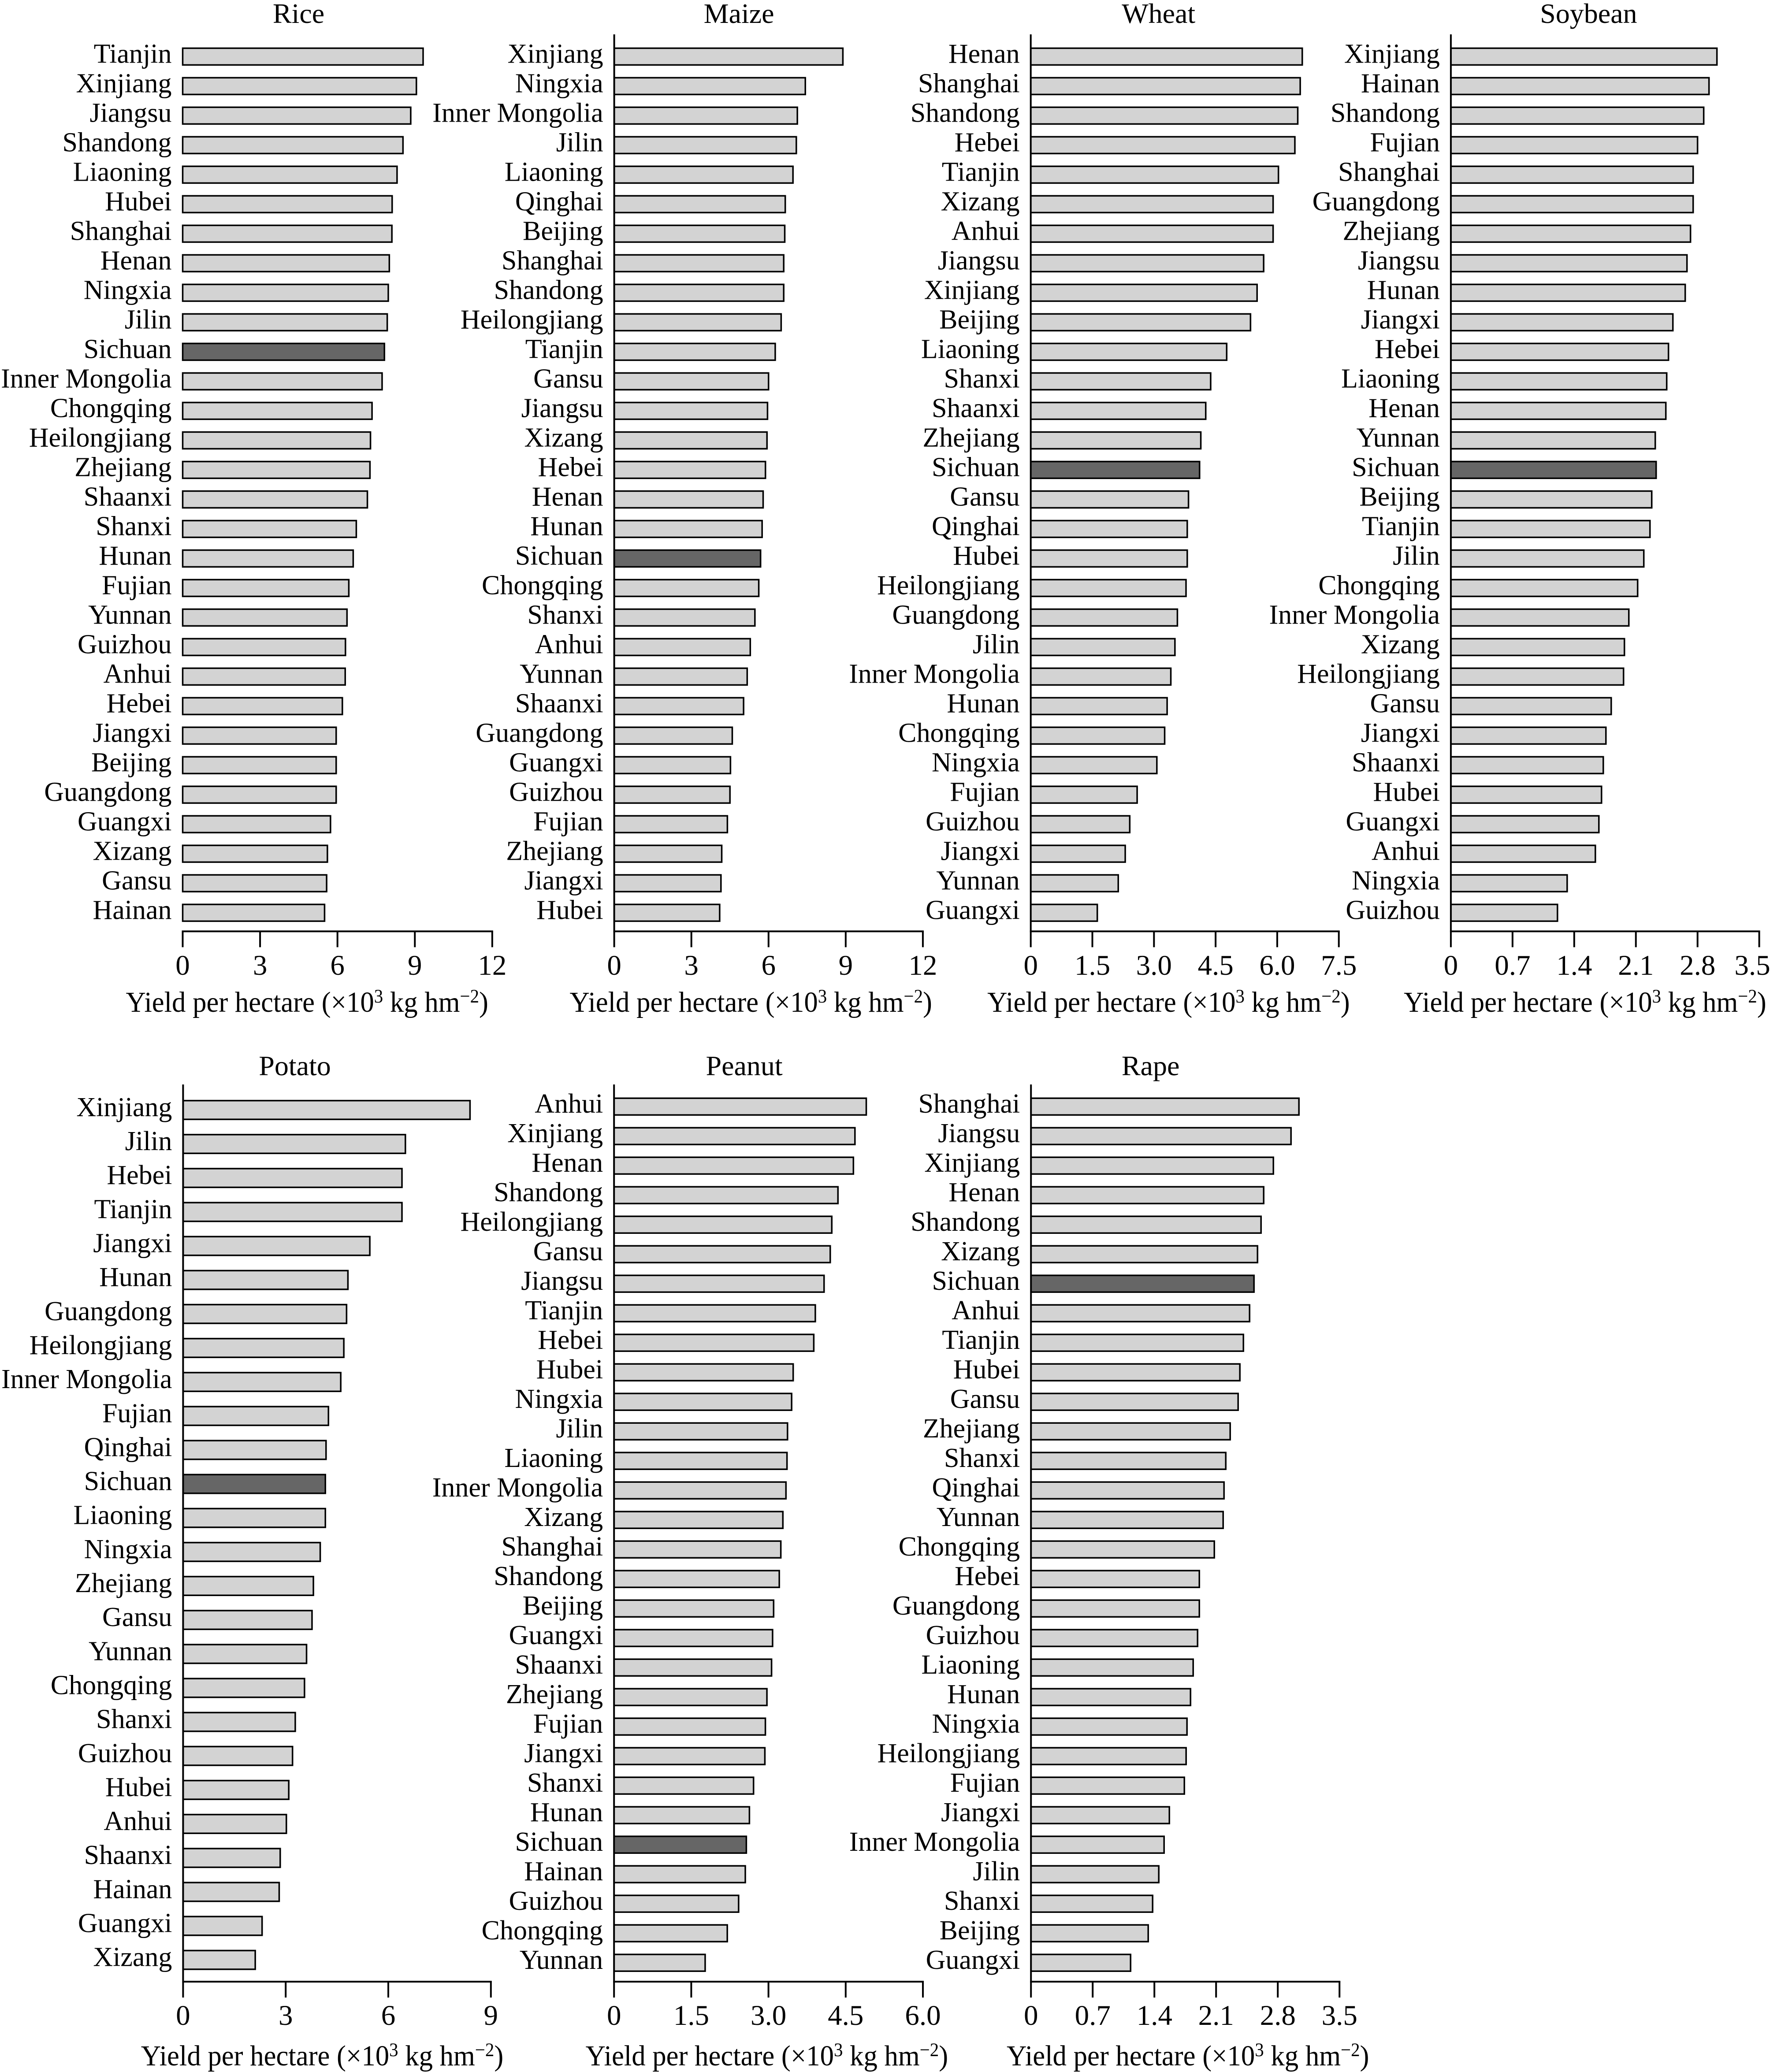 This screenshot has width=1770, height=2072. What do you see at coordinates (125, 1924) in the screenshot?
I see `svg-text: Guangxi` at bounding box center [125, 1924].